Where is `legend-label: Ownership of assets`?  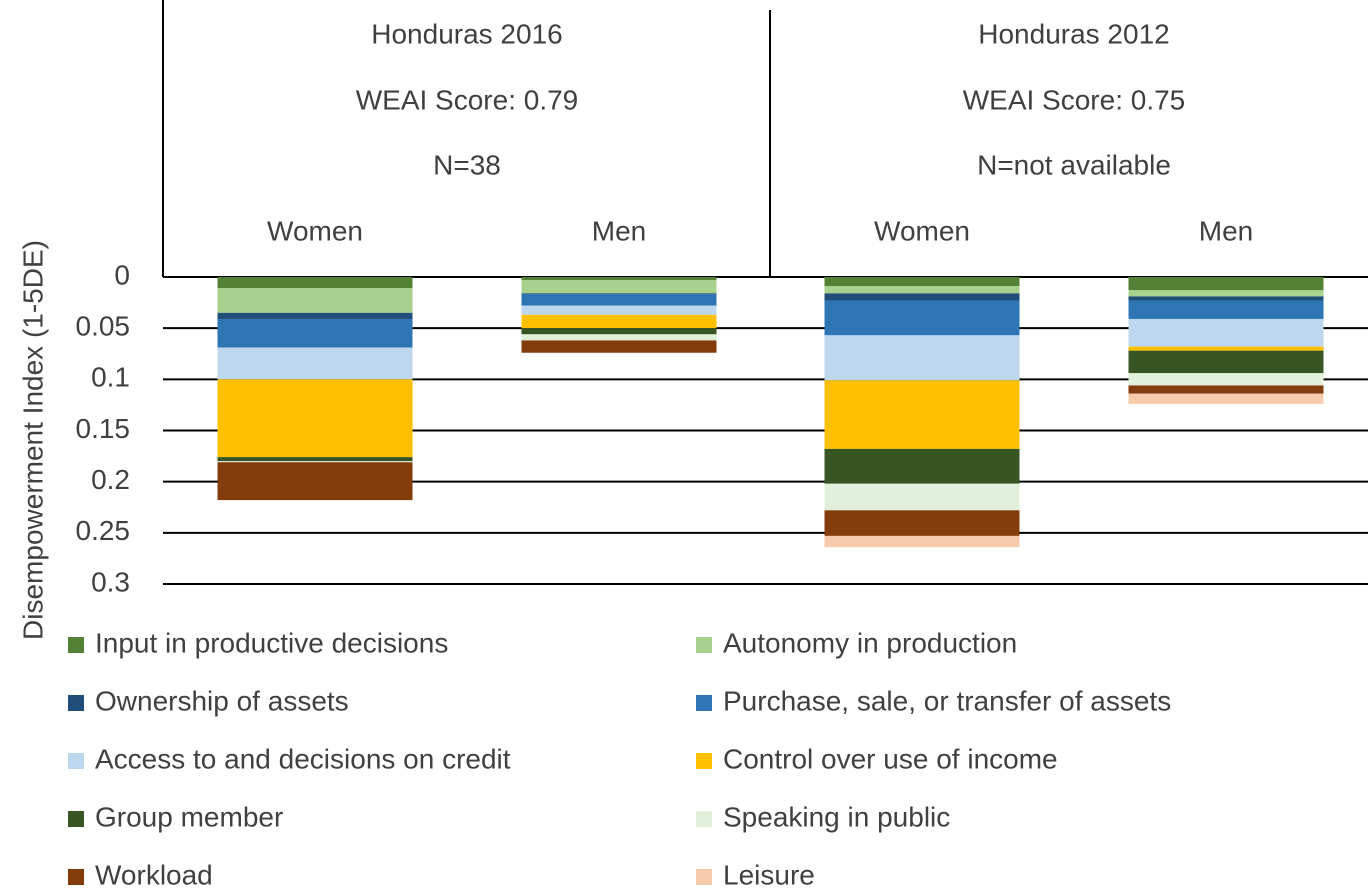 legend-label: Ownership of assets is located at coordinates (222, 700).